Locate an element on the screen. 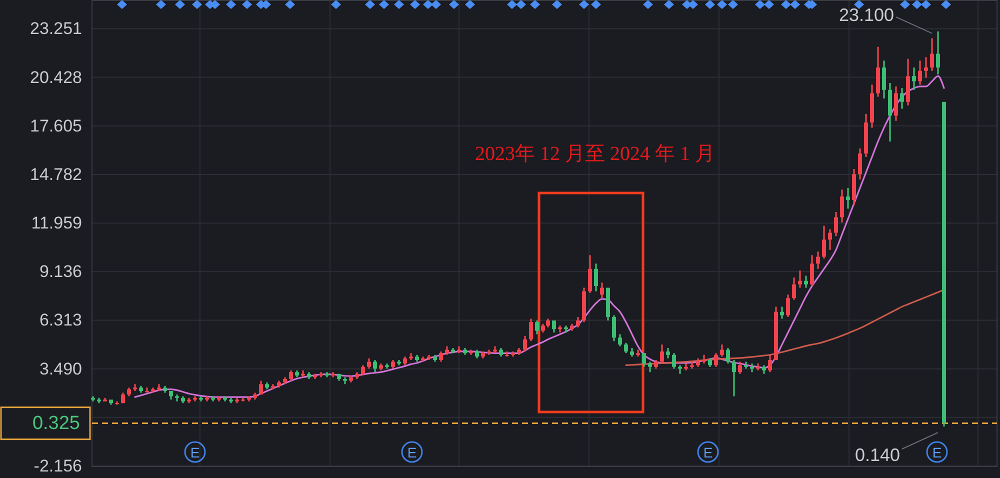  y-tick-label: 23.251 is located at coordinates (56, 28).